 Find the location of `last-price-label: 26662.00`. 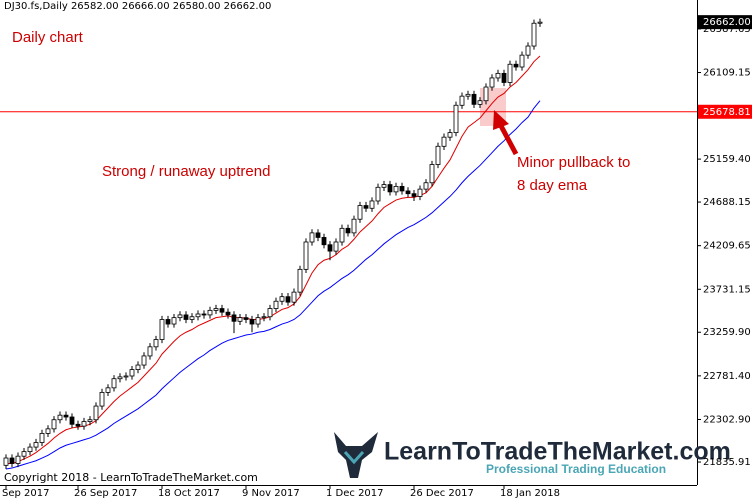

last-price-label: 26662.00 is located at coordinates (727, 22).